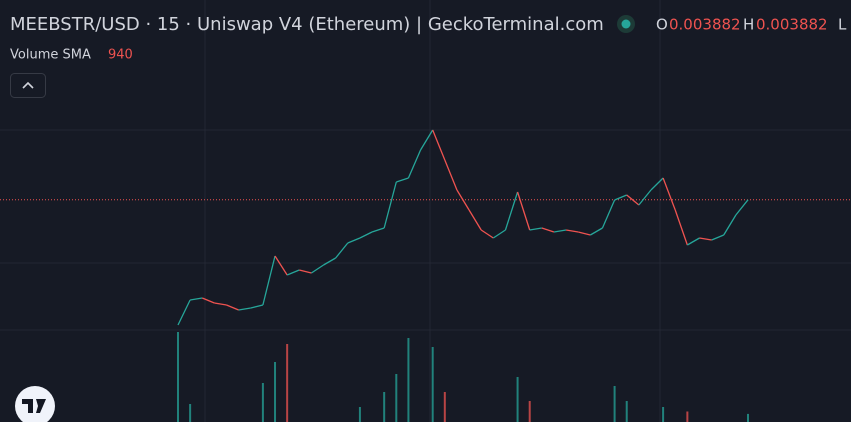 The image size is (851, 422). What do you see at coordinates (50, 55) in the screenshot?
I see `indicator-name: Volume SMA` at bounding box center [50, 55].